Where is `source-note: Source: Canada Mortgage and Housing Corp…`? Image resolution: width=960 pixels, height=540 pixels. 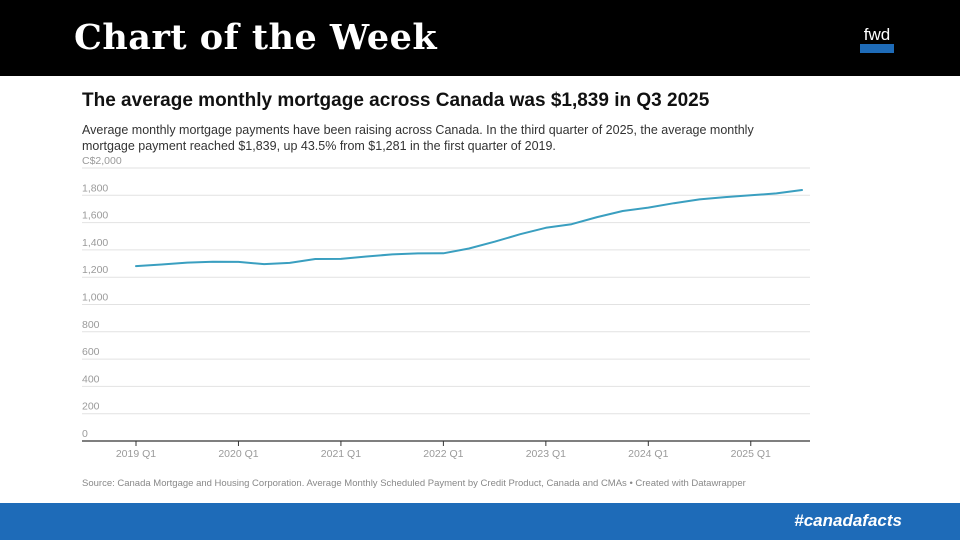
source-note: Source: Canada Mortgage and Housing Corp… is located at coordinates (414, 483).